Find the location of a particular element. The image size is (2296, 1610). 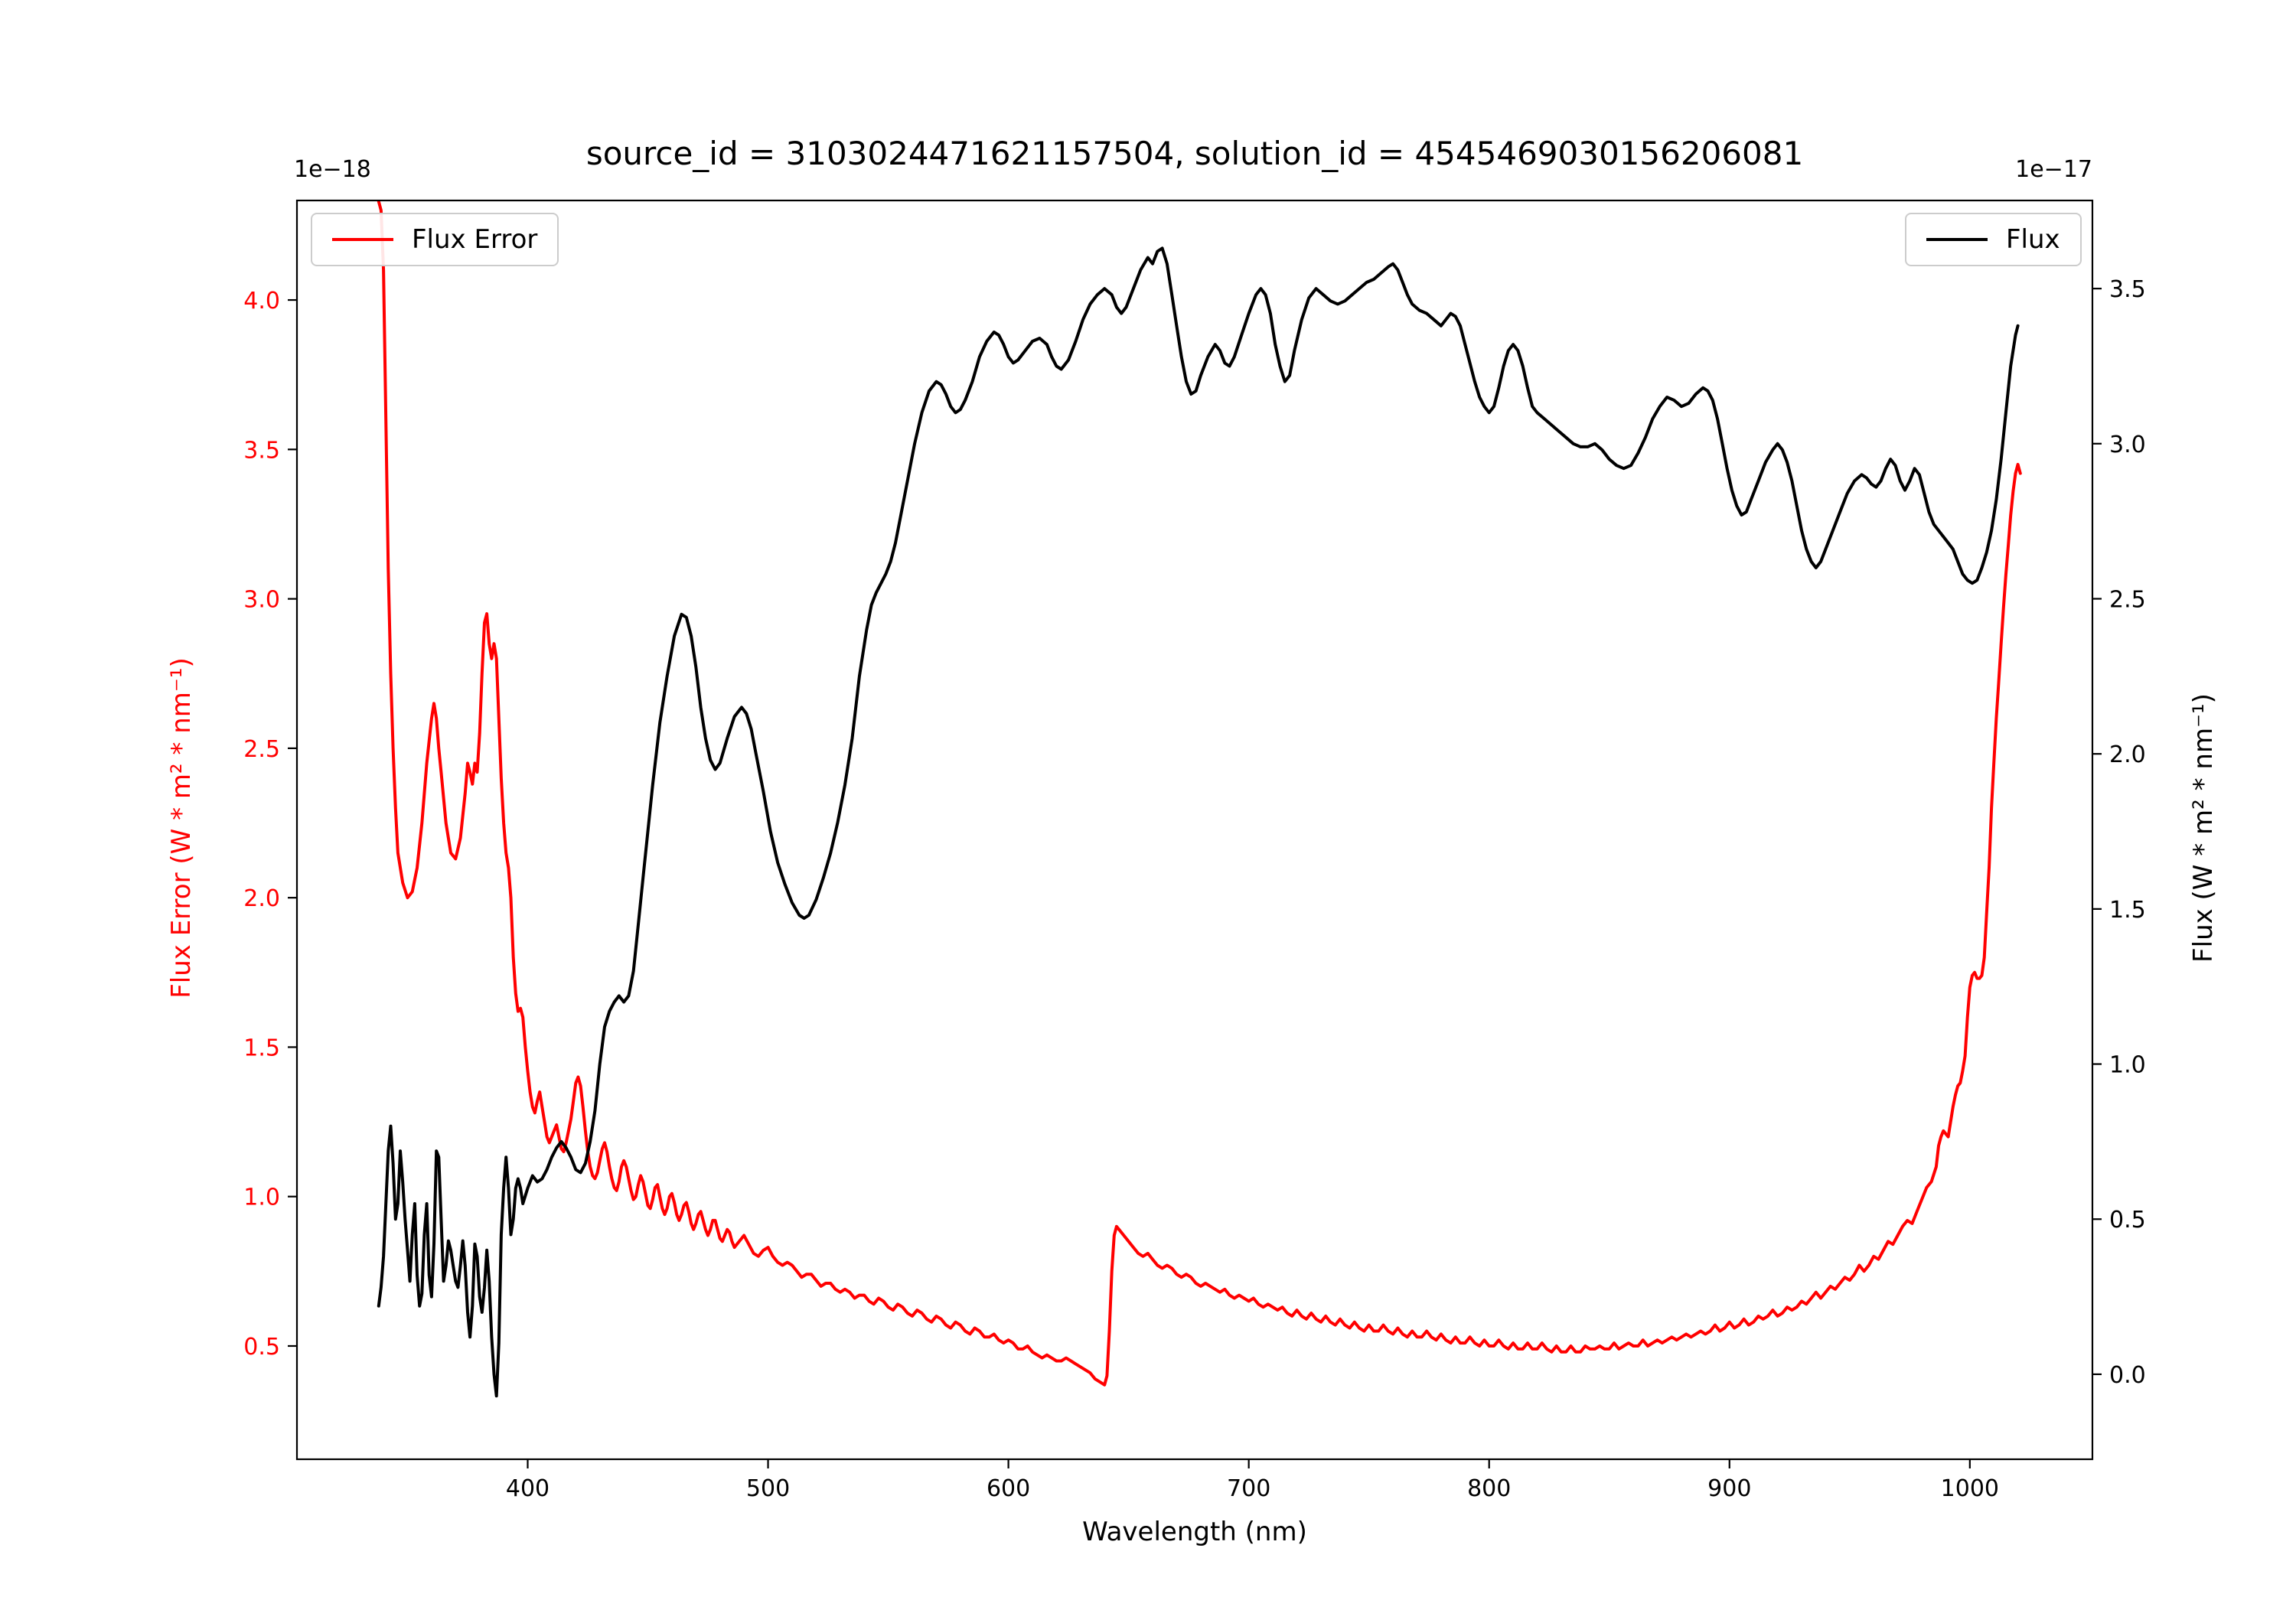

right-y-tick-label: 1.0 is located at coordinates (2127, 1066).